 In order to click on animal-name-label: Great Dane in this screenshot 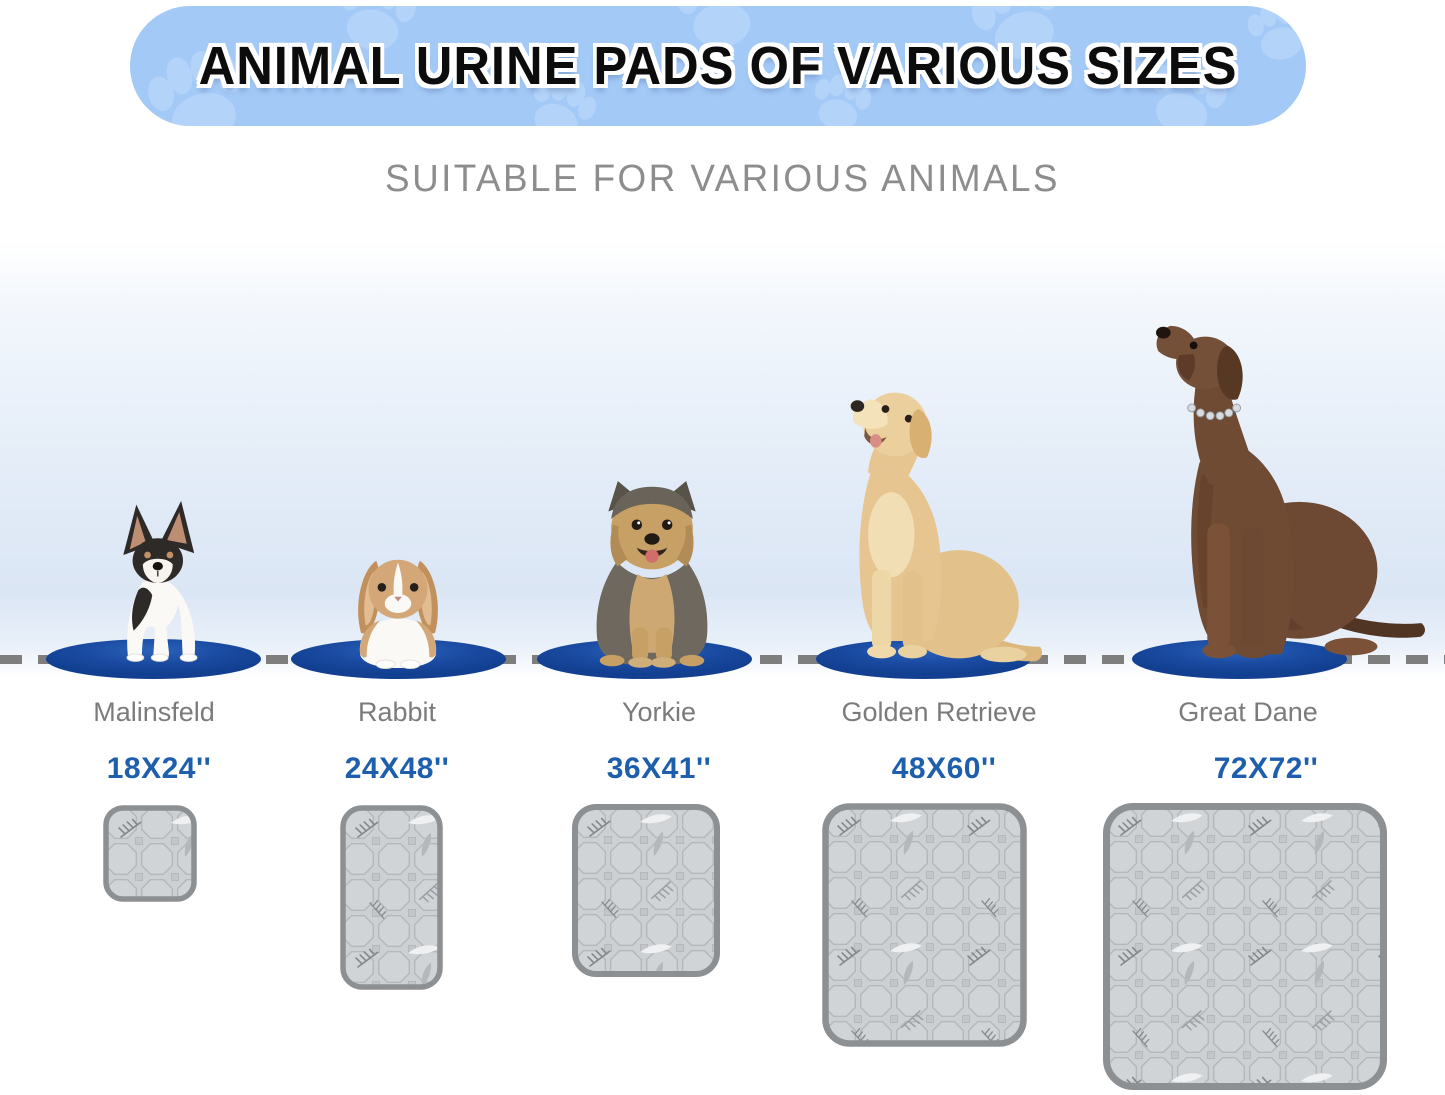, I will do `click(1248, 712)`.